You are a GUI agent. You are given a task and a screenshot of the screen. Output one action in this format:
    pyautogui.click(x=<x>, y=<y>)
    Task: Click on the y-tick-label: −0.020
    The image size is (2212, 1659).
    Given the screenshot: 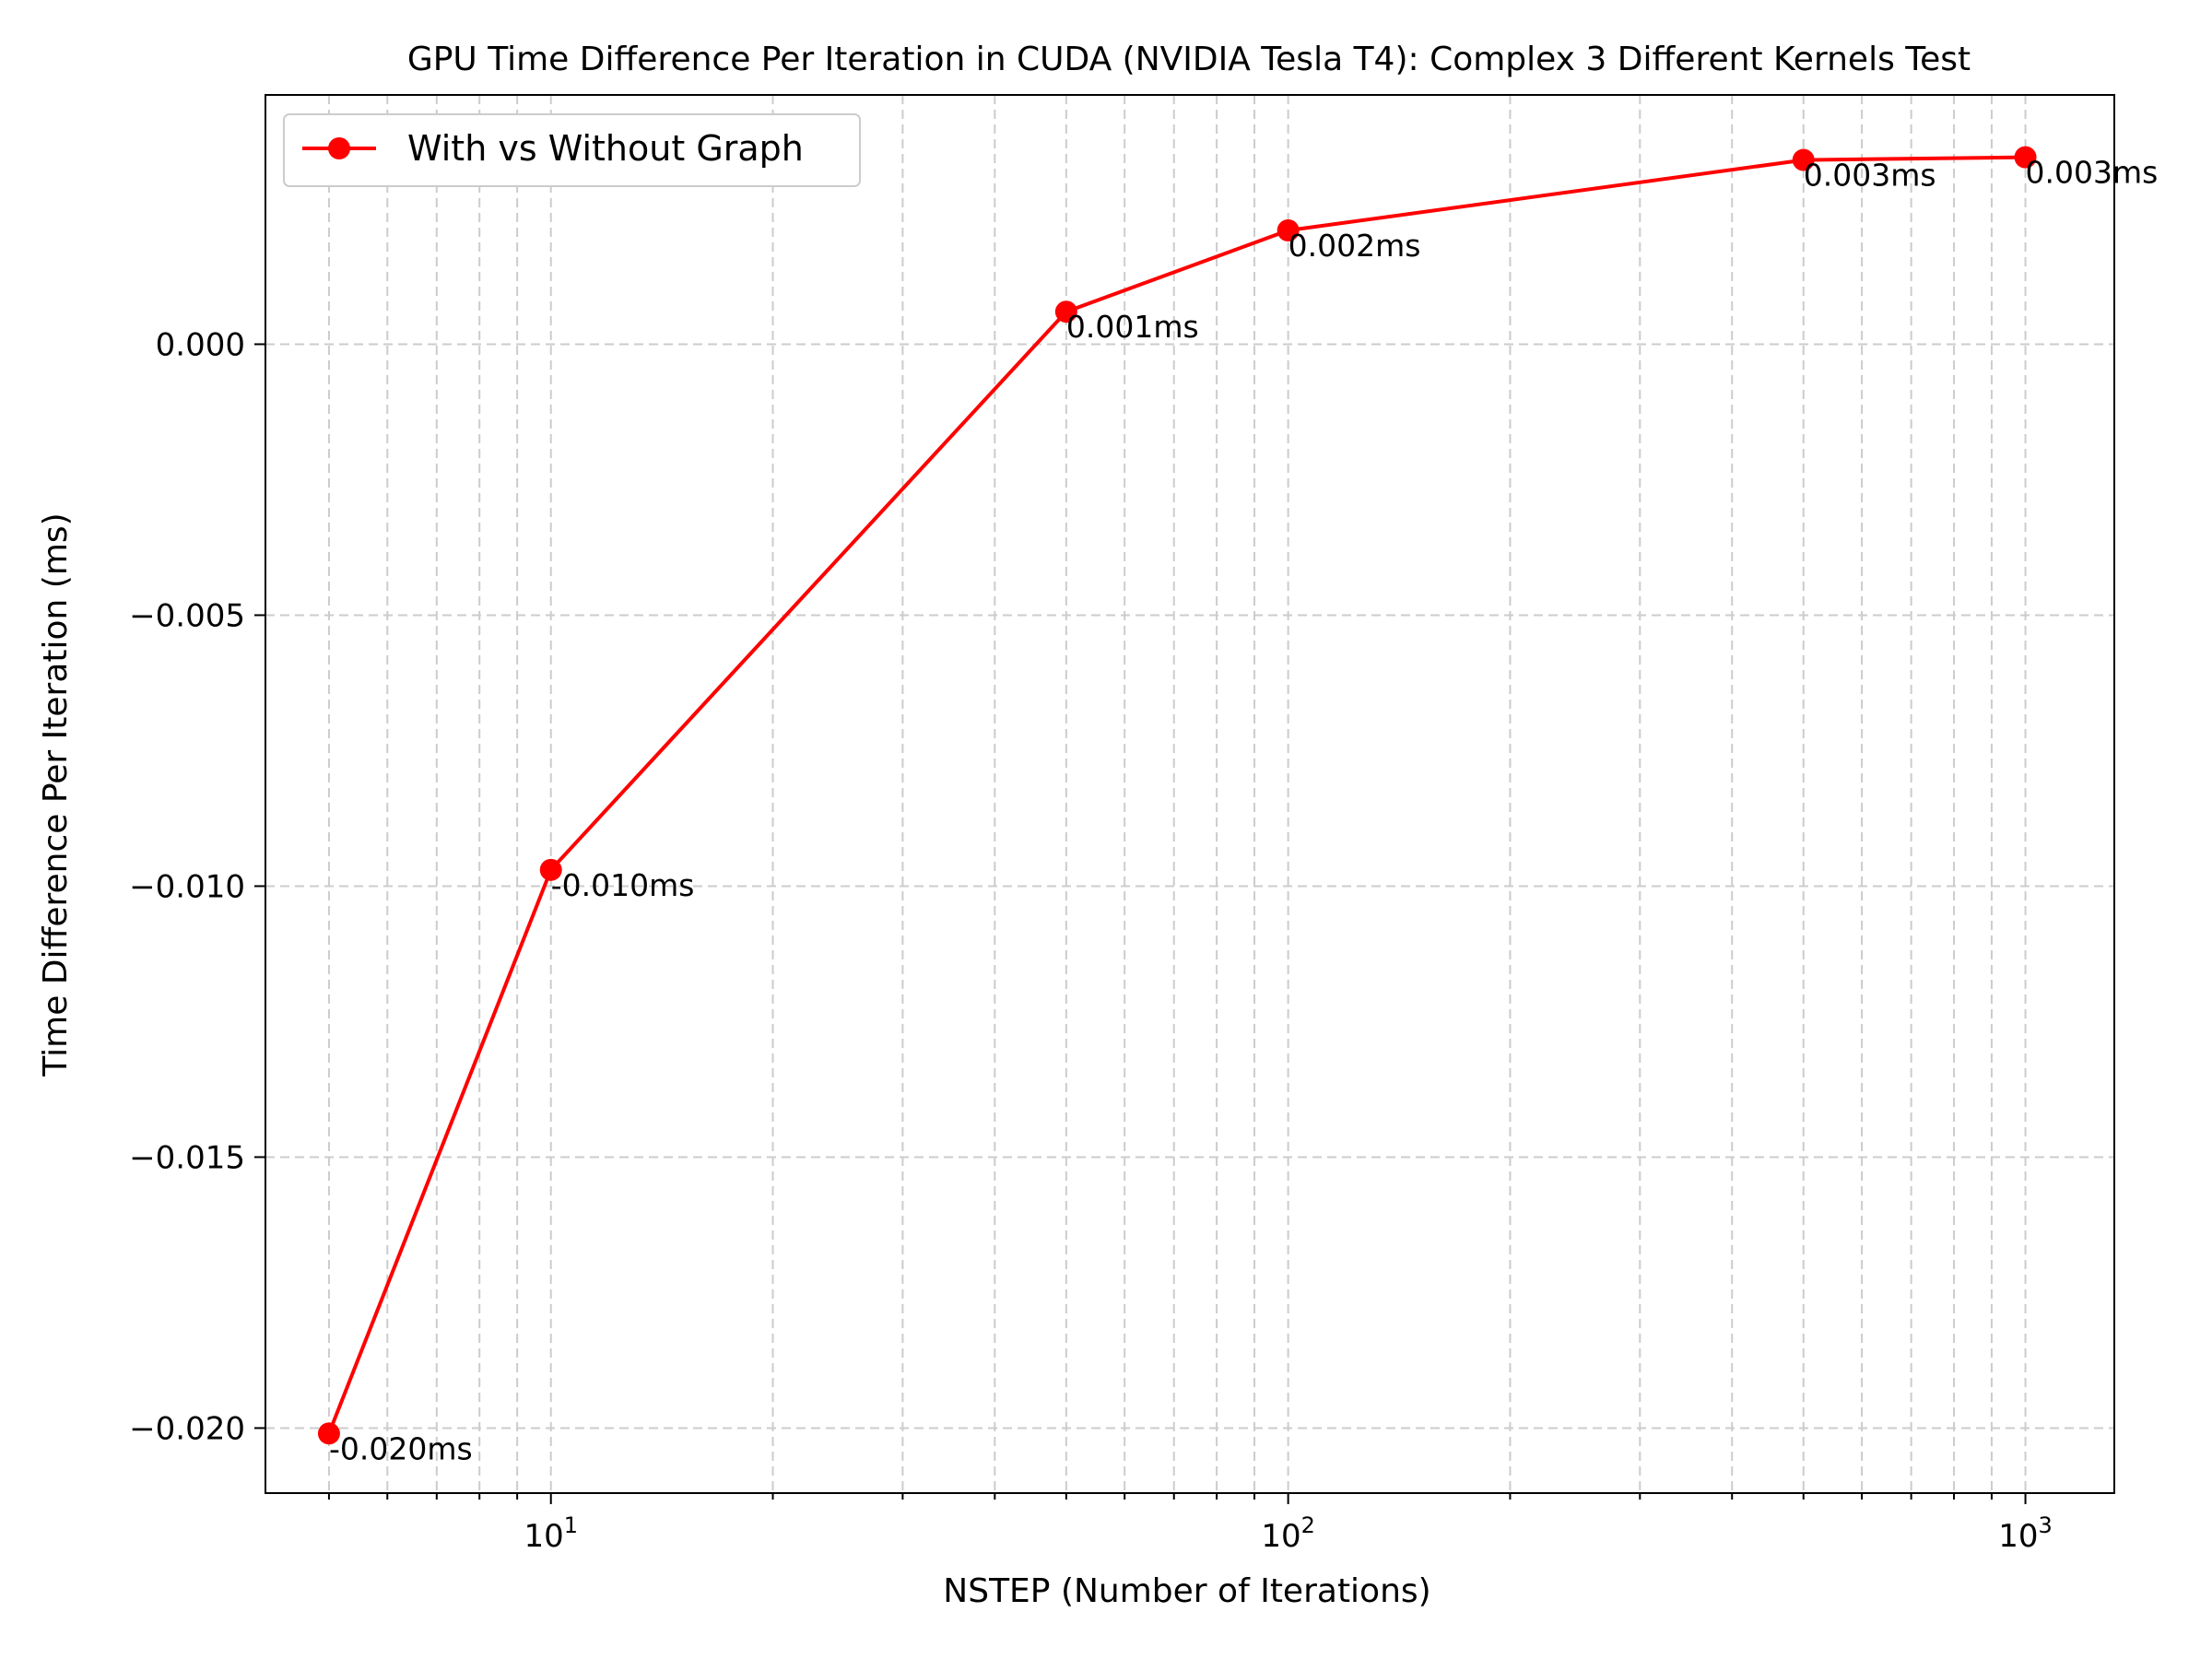 What is the action you would take?
    pyautogui.click(x=187, y=1428)
    